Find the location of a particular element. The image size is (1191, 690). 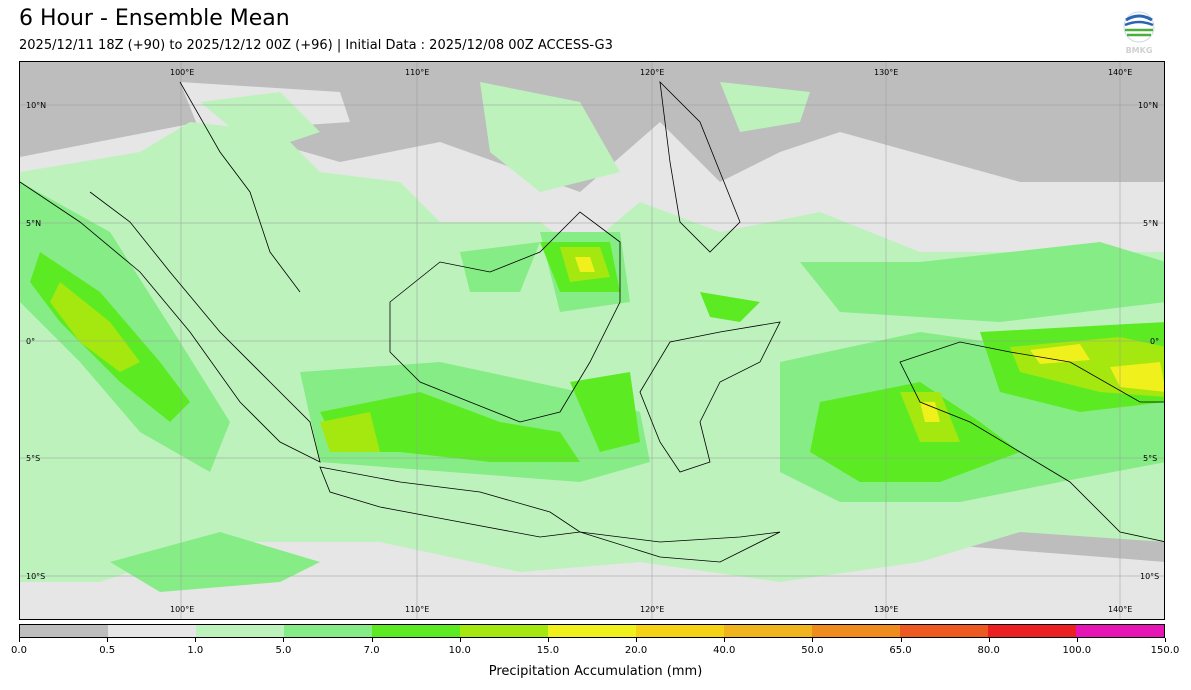

lon-label-top-130: 130°E is located at coordinates (886, 72).